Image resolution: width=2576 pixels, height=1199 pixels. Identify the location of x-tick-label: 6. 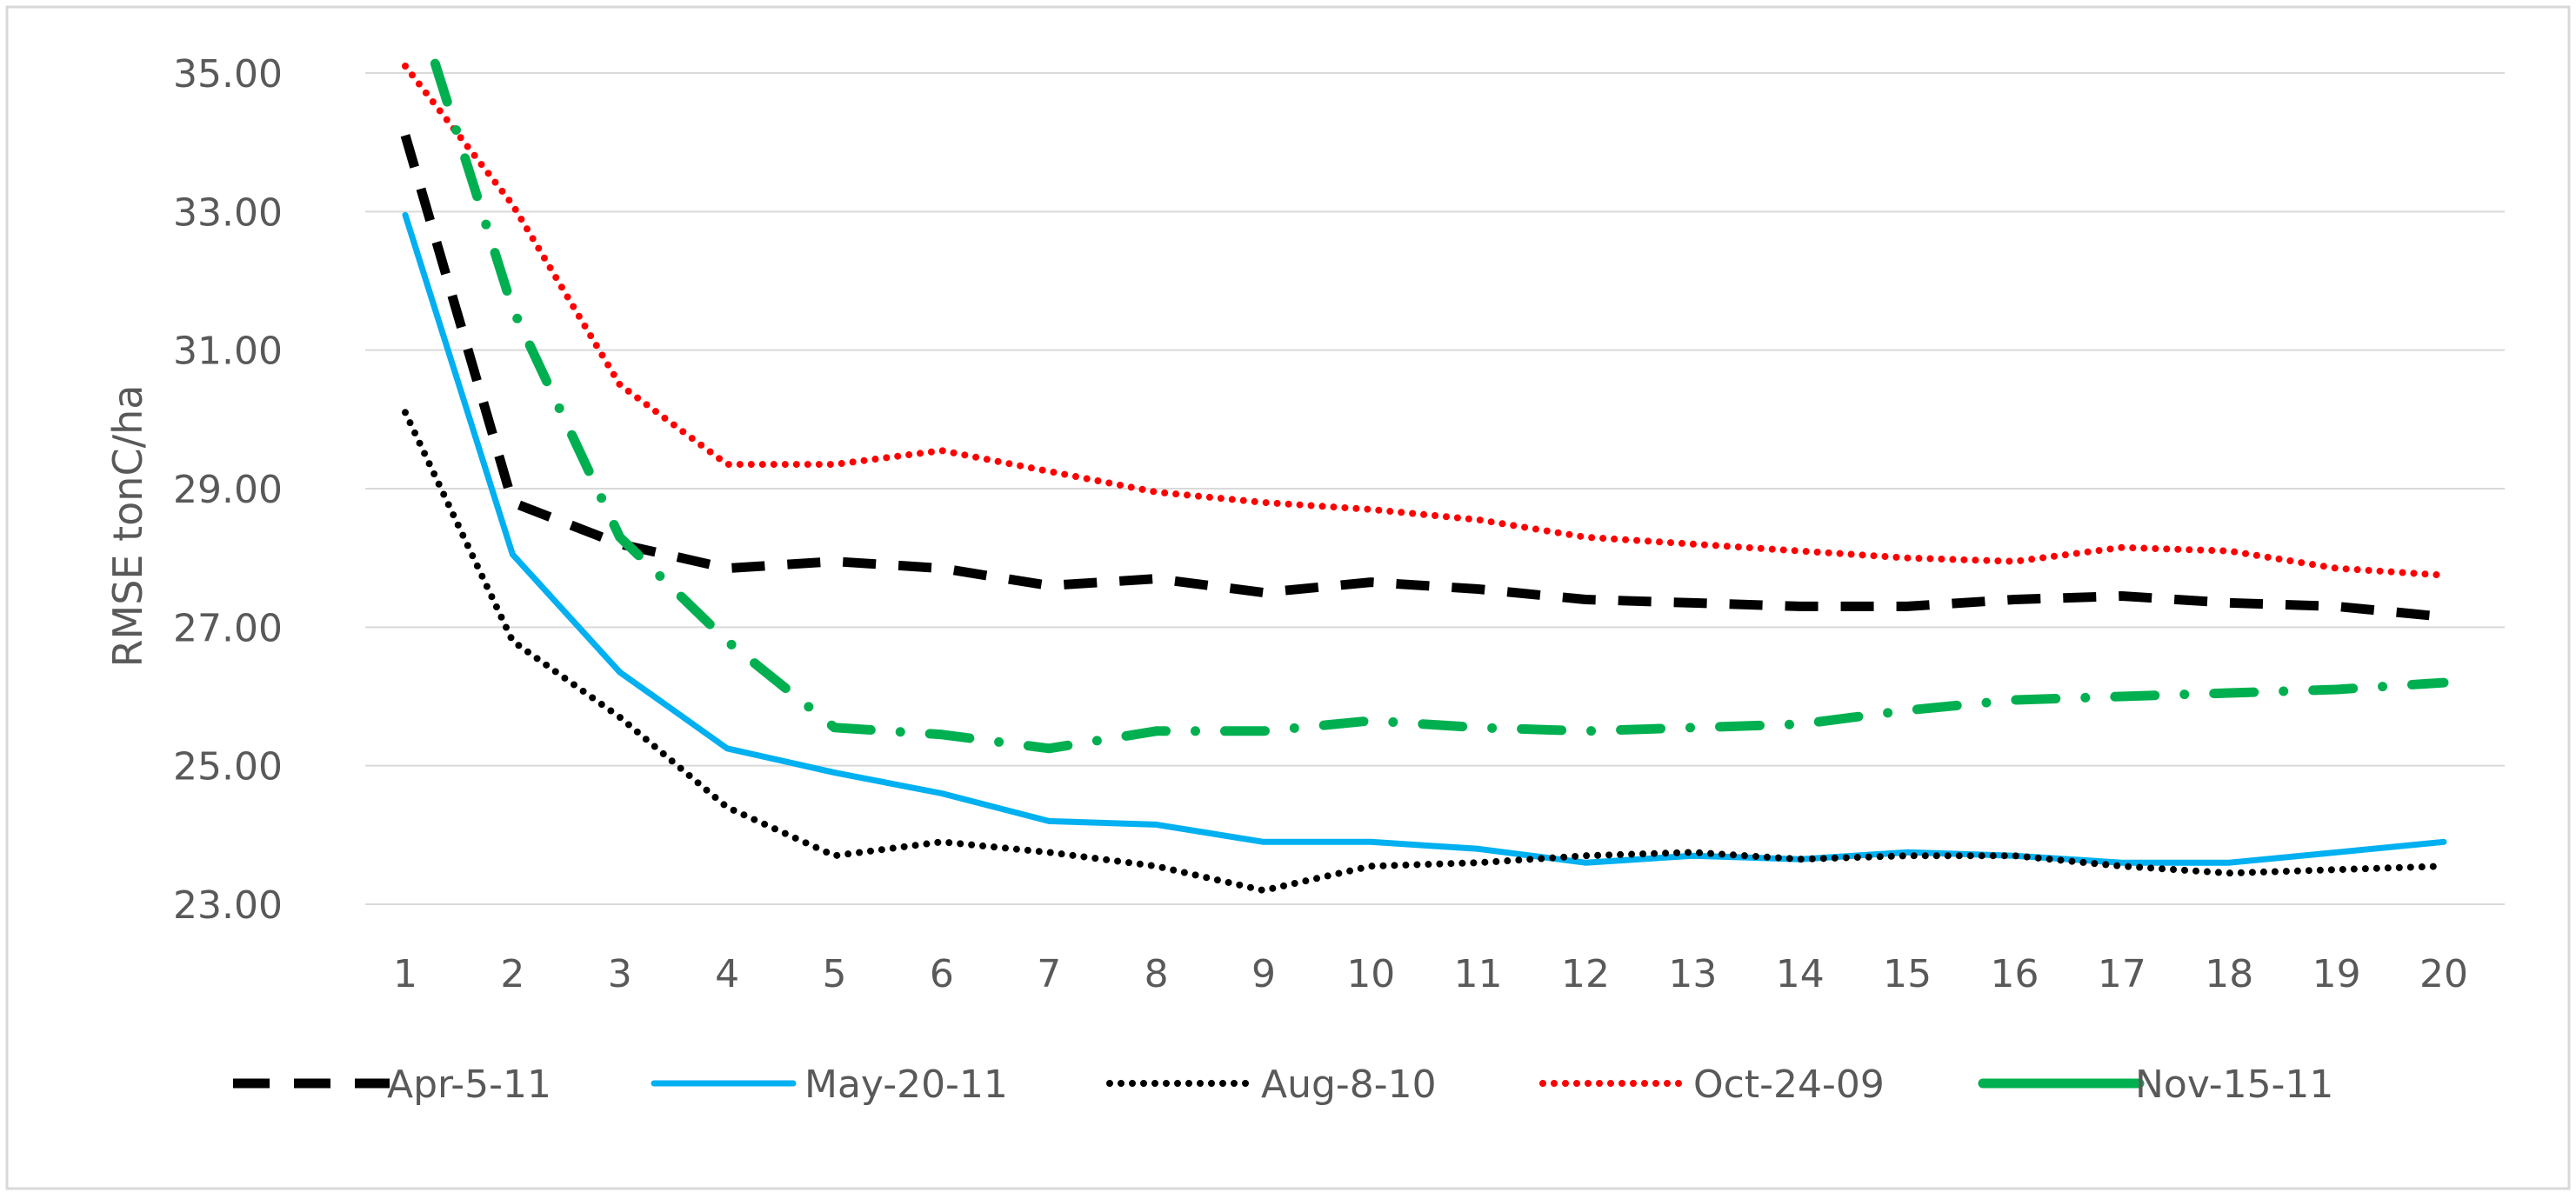
(942, 974).